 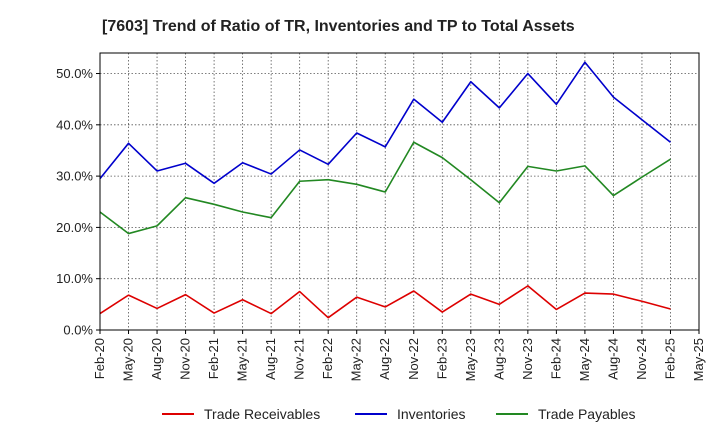 I want to click on y-tick-label: 40.0%, so click(x=74, y=124).